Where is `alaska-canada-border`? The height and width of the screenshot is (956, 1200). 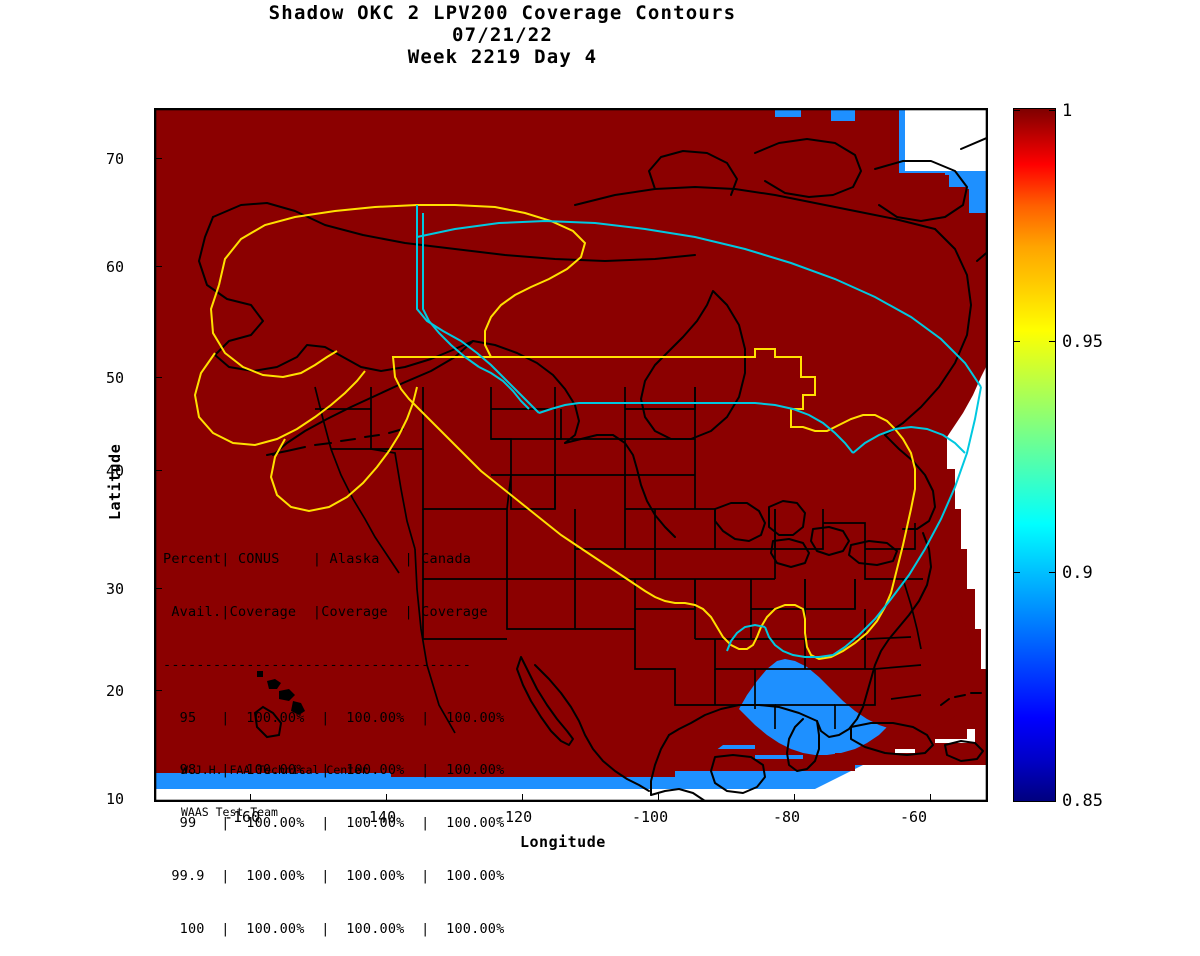 alaska-canada-border is located at coordinates (476, 311).